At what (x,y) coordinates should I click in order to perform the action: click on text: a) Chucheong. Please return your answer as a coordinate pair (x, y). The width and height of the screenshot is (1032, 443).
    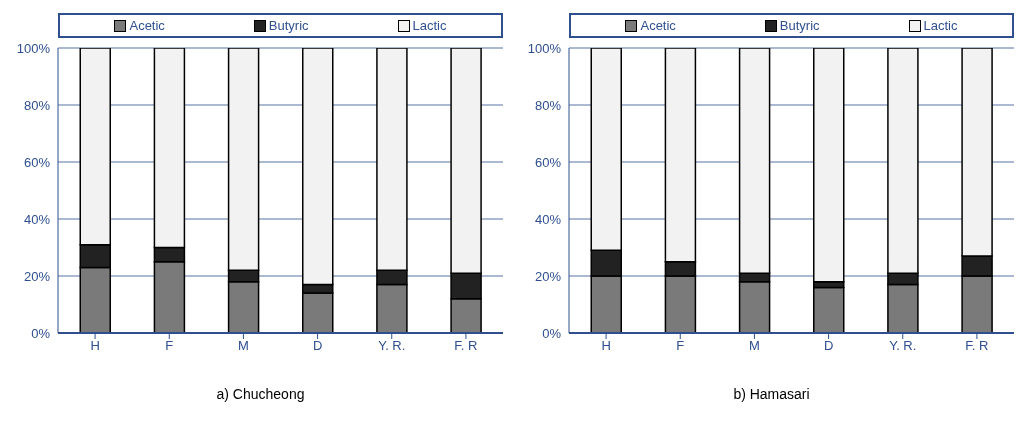
    Looking at the image, I should click on (260, 394).